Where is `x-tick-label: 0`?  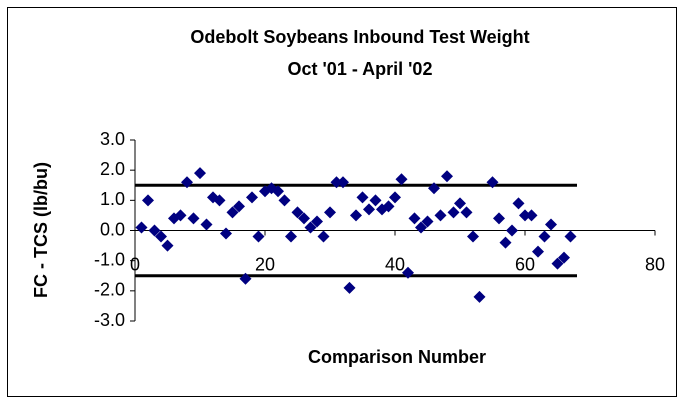 x-tick-label: 0 is located at coordinates (135, 264).